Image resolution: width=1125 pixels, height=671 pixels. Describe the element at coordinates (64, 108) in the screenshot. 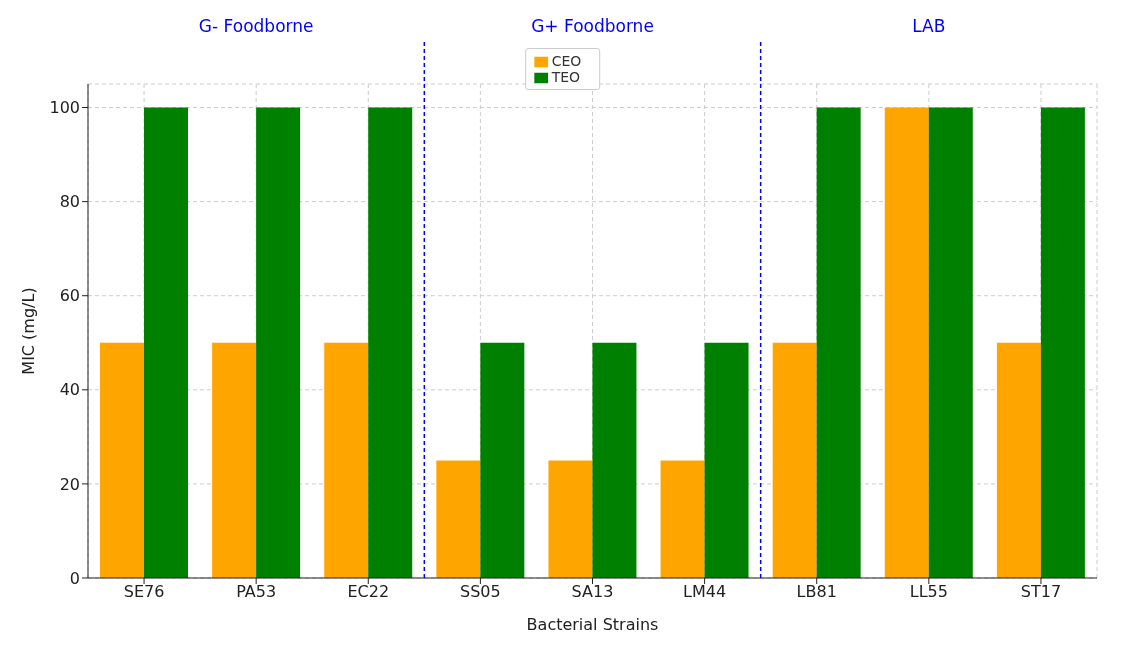

I see `y-tick-label: 100` at that location.